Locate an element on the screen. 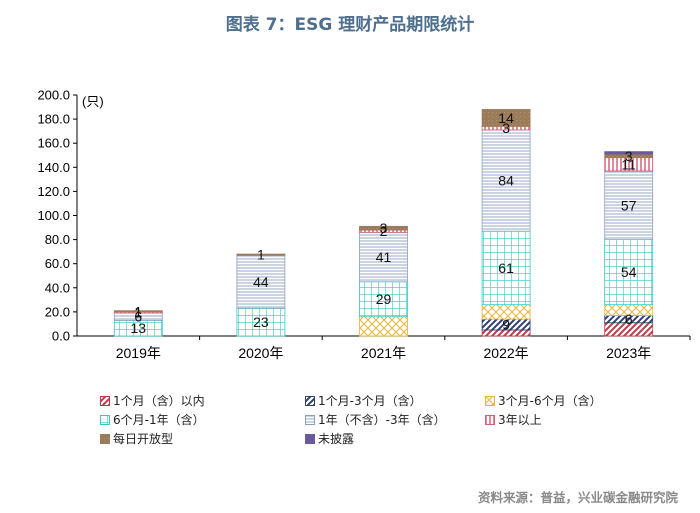 This screenshot has width=700, height=513. legend-label: 6个月-1年（含） is located at coordinates (159, 420).